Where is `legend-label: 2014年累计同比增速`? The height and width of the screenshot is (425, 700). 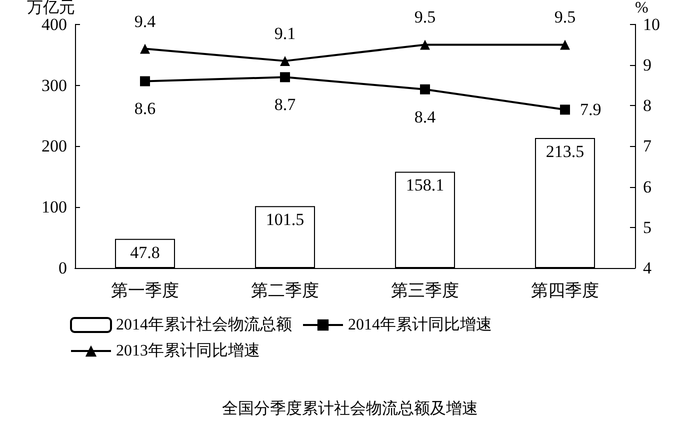
legend-label: 2014年累计同比增速 is located at coordinates (420, 325).